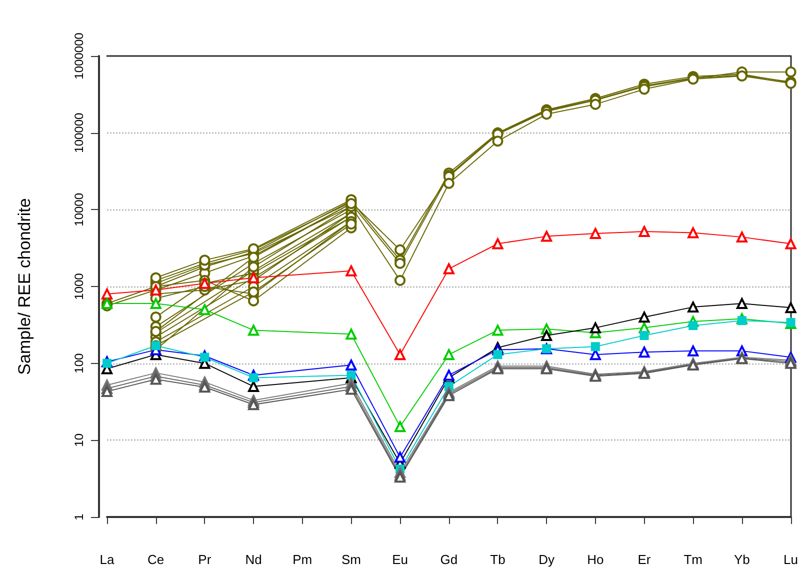  What do you see at coordinates (302, 559) in the screenshot?
I see `x-tick-label: Pm` at bounding box center [302, 559].